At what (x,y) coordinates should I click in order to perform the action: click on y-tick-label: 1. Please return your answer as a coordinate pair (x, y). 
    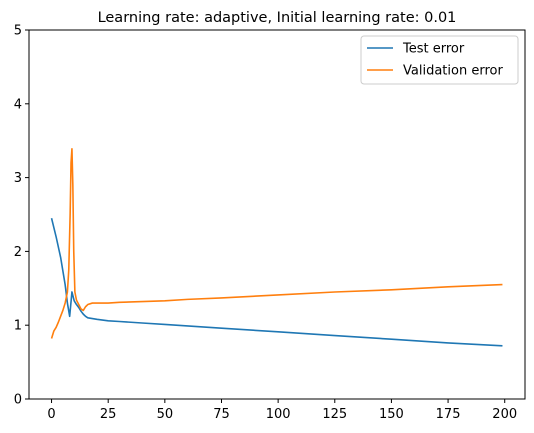
    Looking at the image, I should click on (18, 326).